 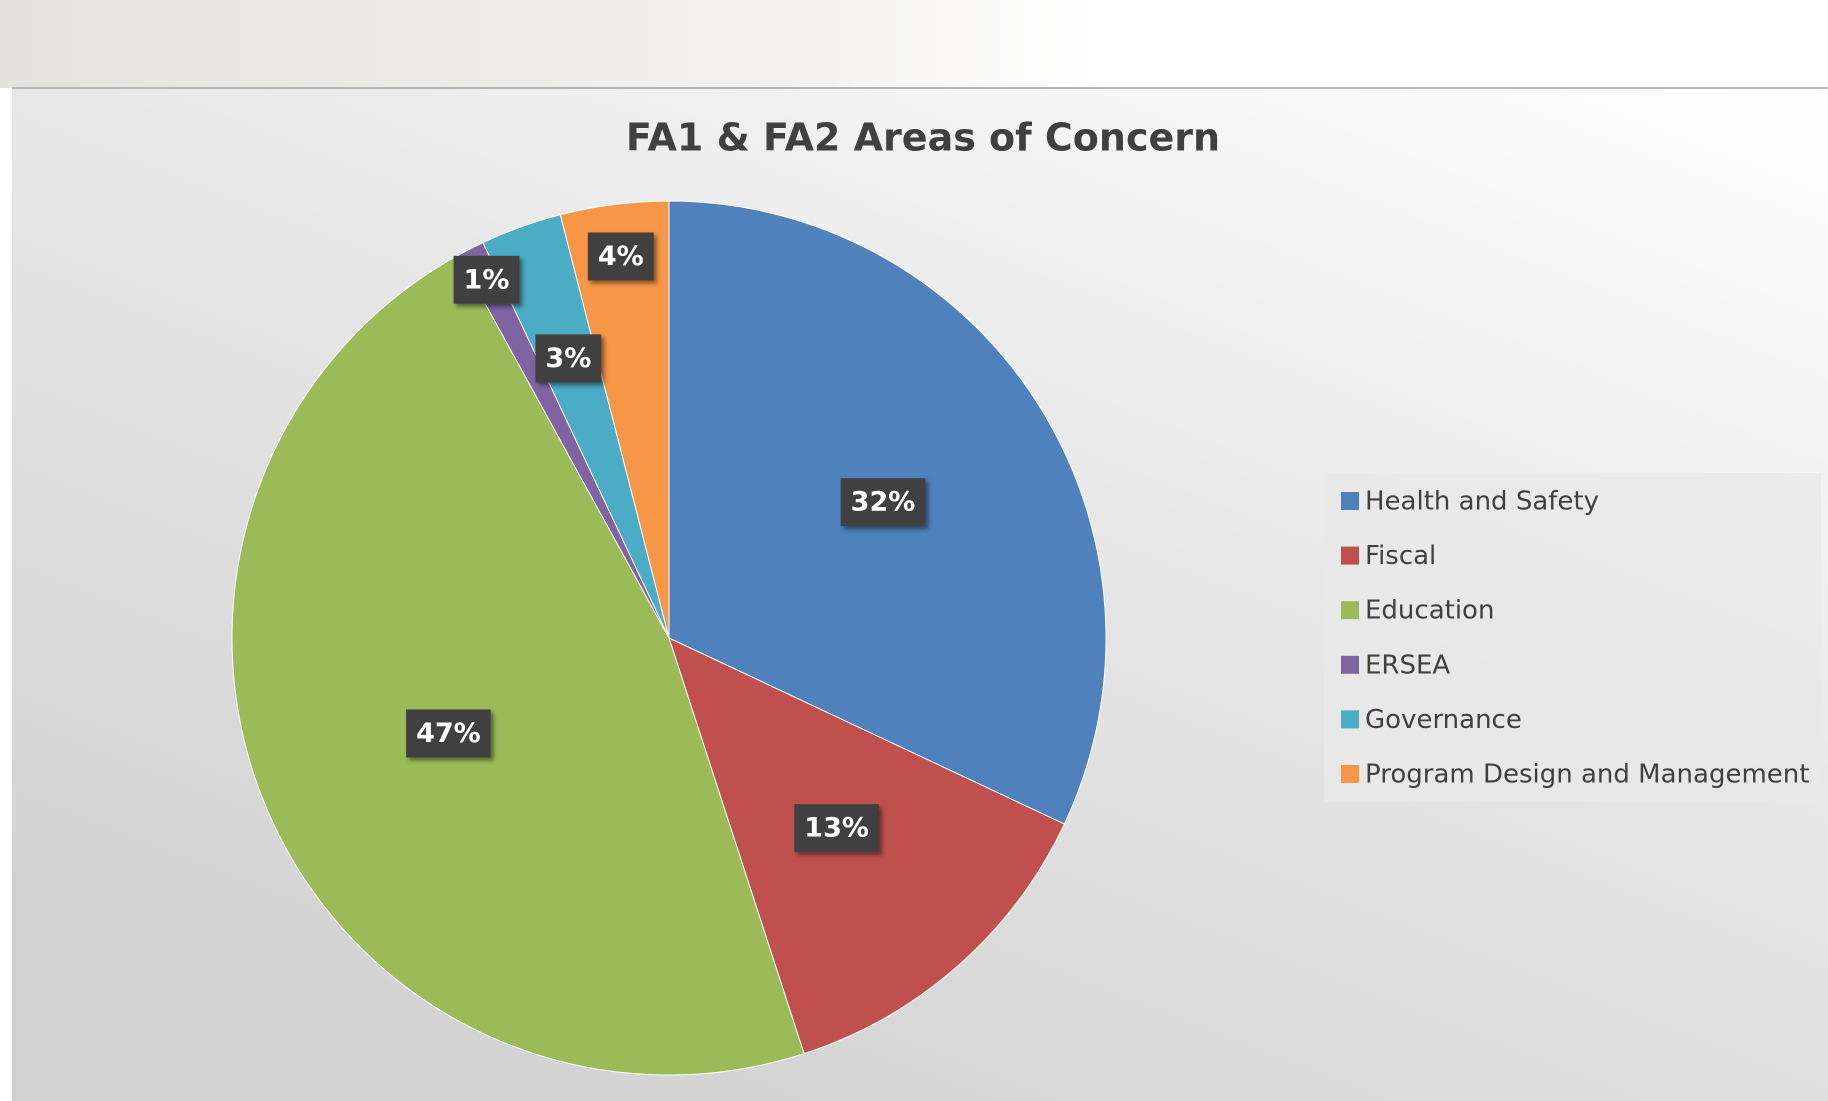 I want to click on legend-label: Fiscal, so click(x=1400, y=556).